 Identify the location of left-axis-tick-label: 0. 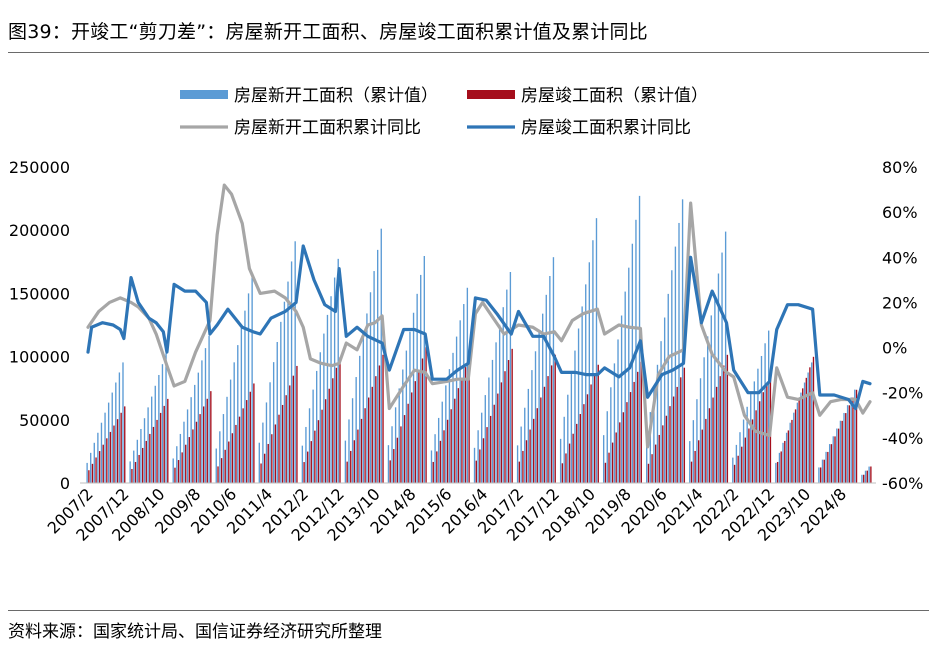
(65, 483).